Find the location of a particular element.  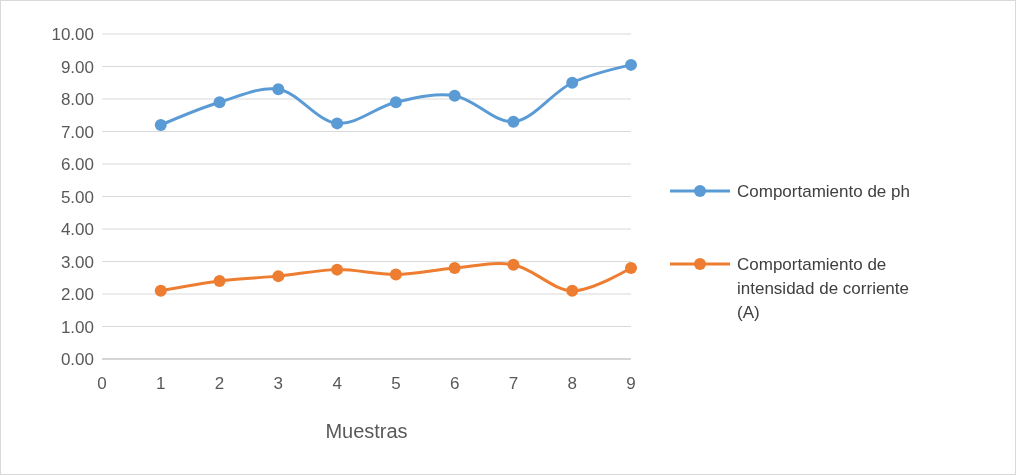

legend-label: Comportamiento de ph is located at coordinates (823, 191).